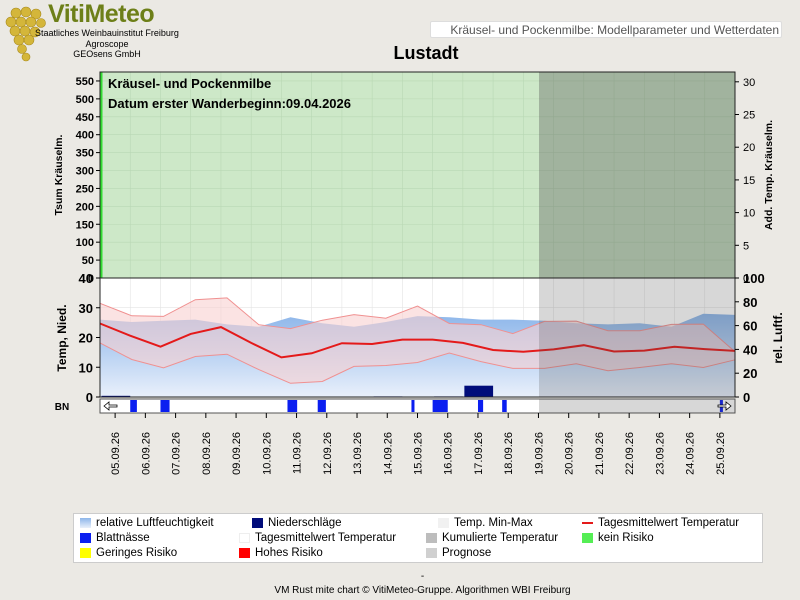 The height and width of the screenshot is (600, 800). What do you see at coordinates (467, 553) in the screenshot?
I see `legend-label: Prognose` at bounding box center [467, 553].